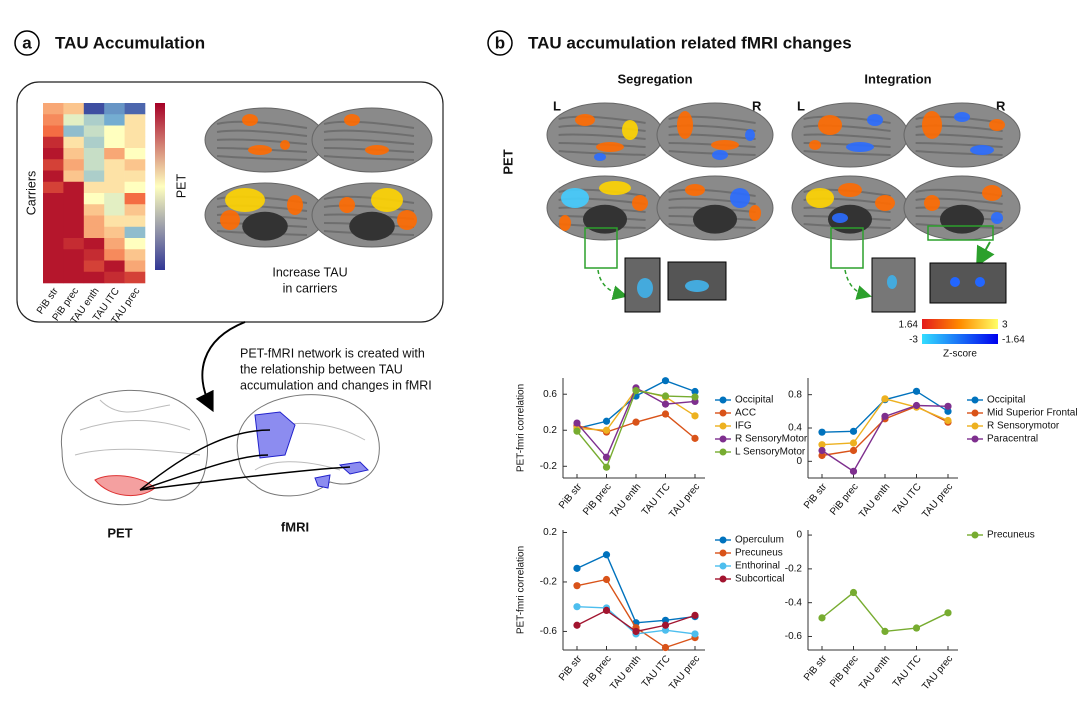 This screenshot has height=712, width=1080. I want to click on legend-entry: Precuneus, so click(759, 553).